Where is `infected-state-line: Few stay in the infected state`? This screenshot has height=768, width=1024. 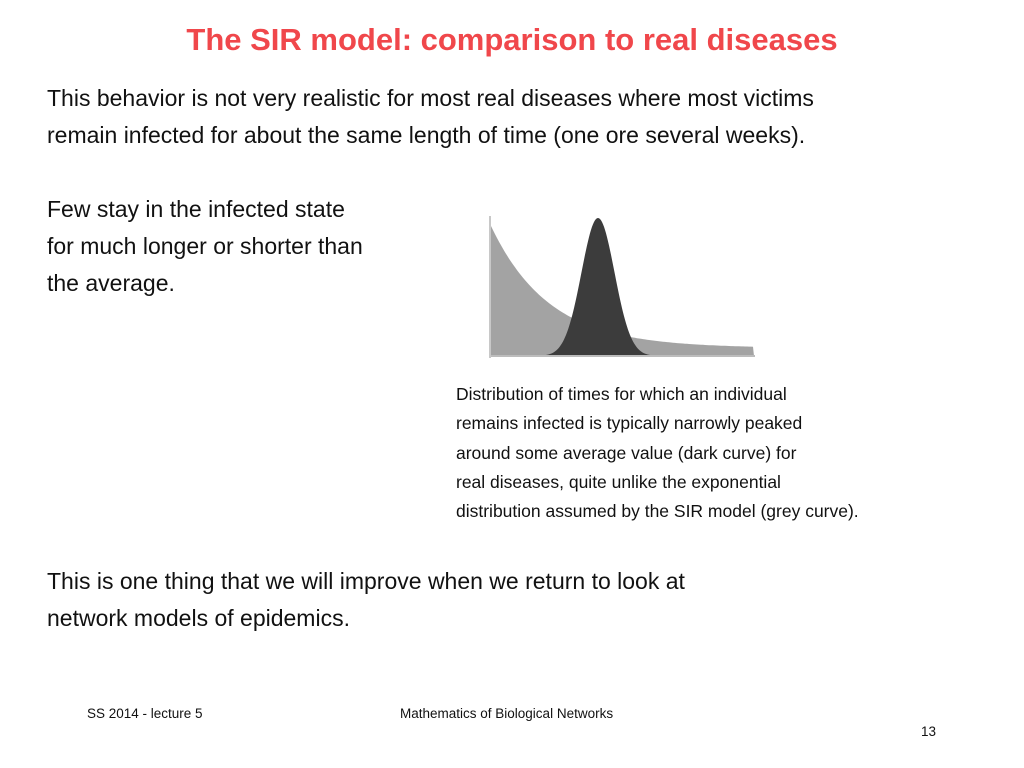 infected-state-line: Few stay in the infected state is located at coordinates (196, 209).